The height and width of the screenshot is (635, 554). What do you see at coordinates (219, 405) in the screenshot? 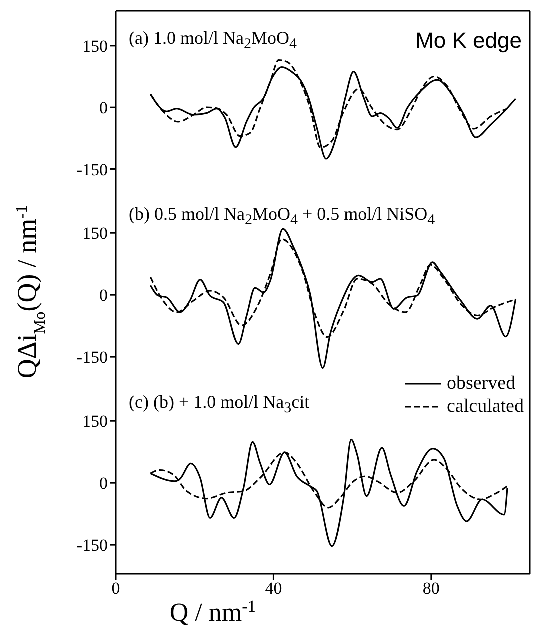
I see `text: (c) (b) + 1.0 mol/l Na$_{3}$cit` at bounding box center [219, 405].